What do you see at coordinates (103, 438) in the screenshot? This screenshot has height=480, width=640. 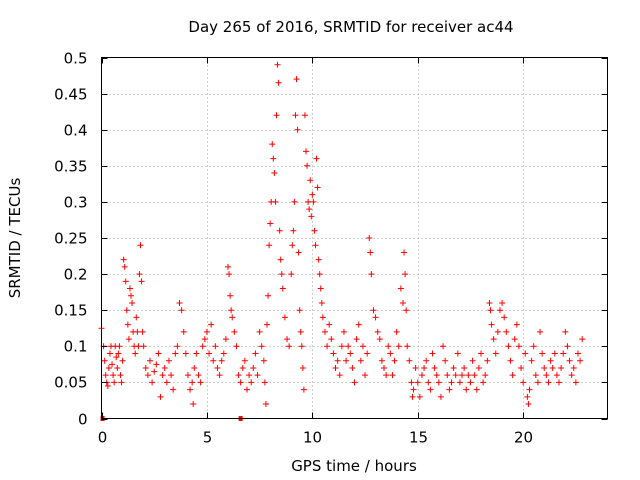 I see `x-tick-label: 0` at bounding box center [103, 438].